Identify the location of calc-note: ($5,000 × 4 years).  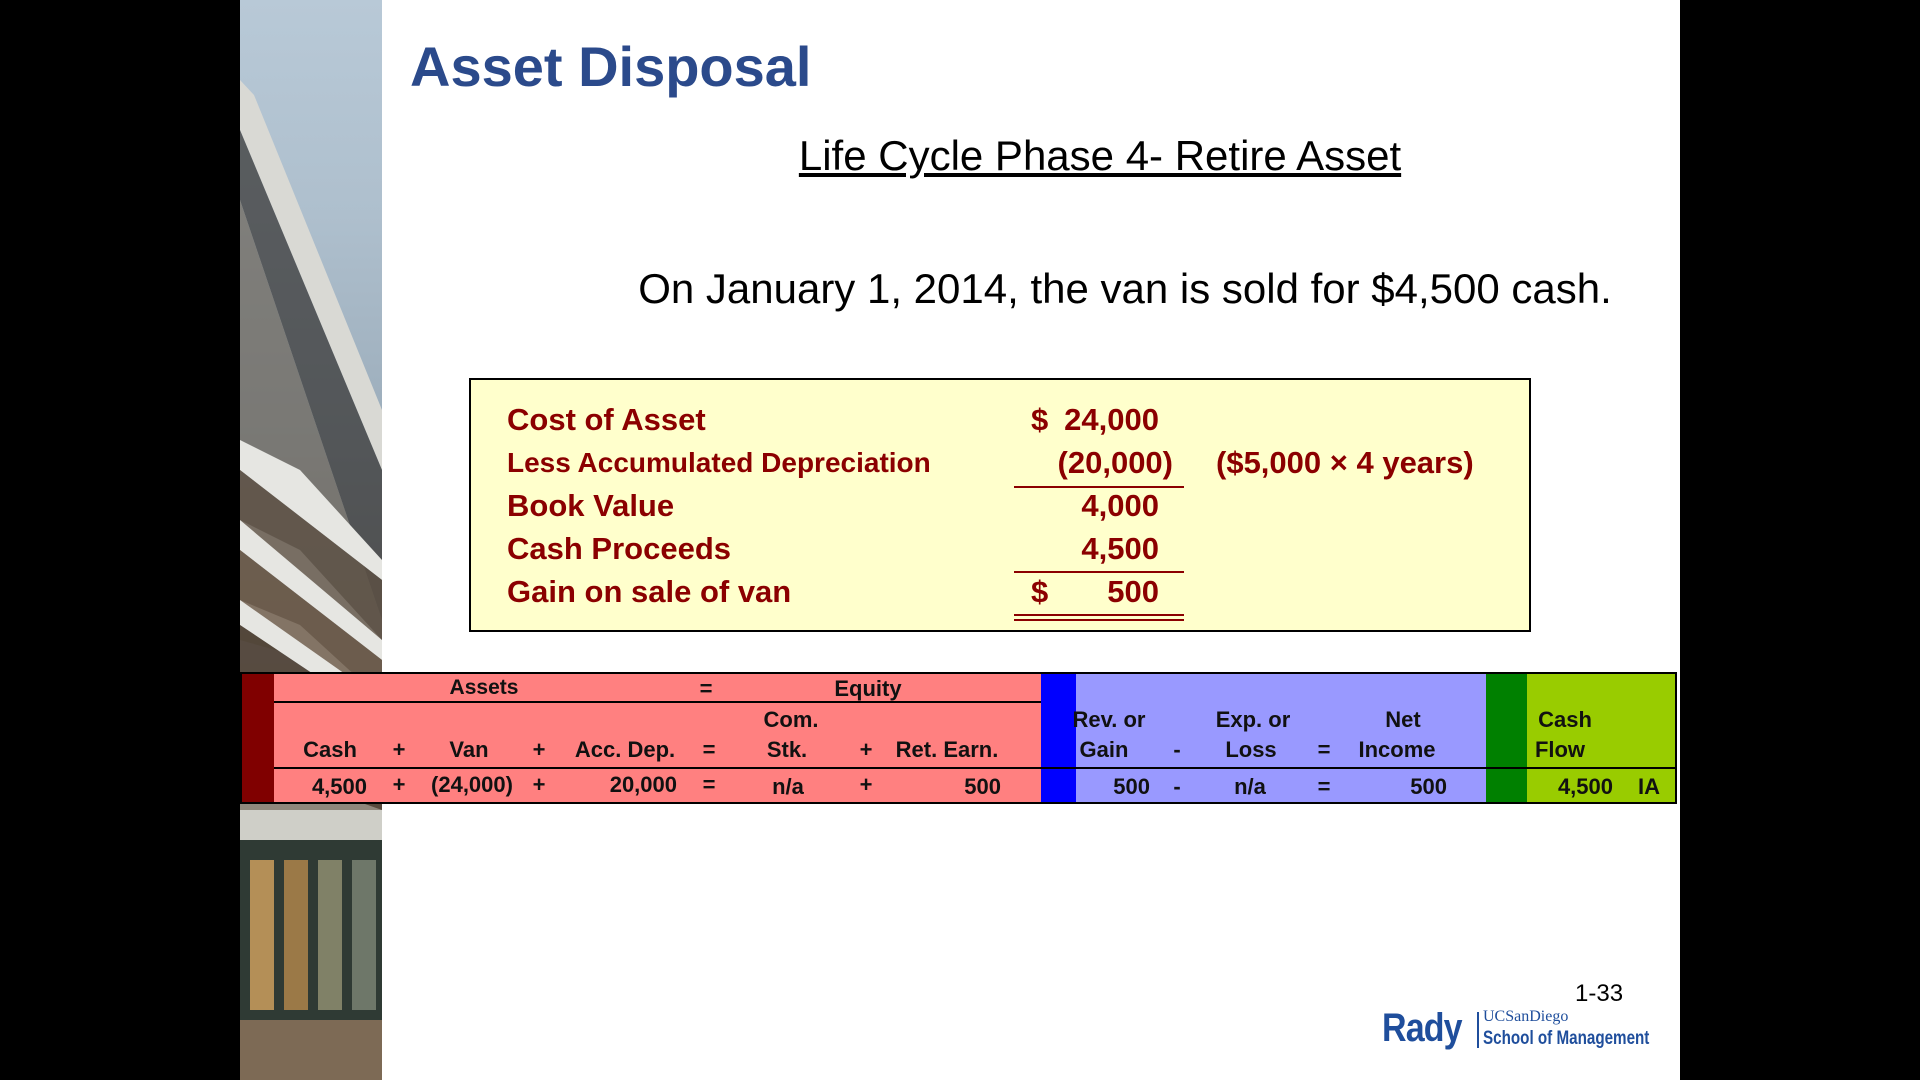
(1345, 462).